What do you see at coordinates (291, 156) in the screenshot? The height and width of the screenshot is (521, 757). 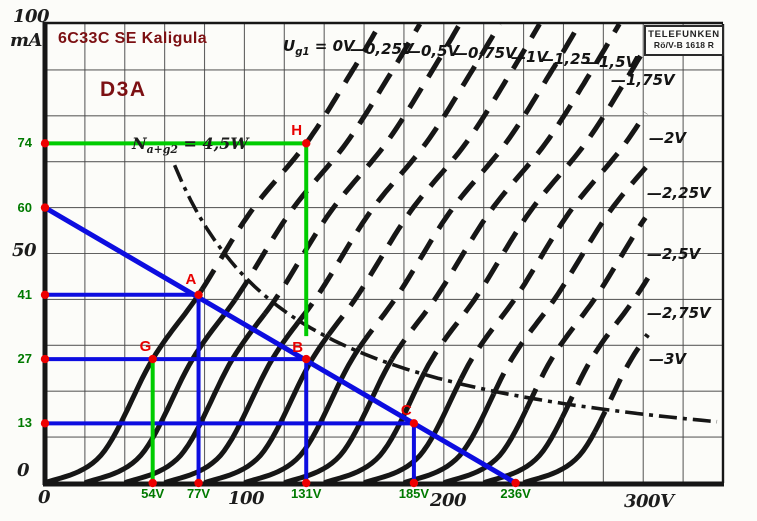 I see `tube-curve-dashed-ug0` at bounding box center [291, 156].